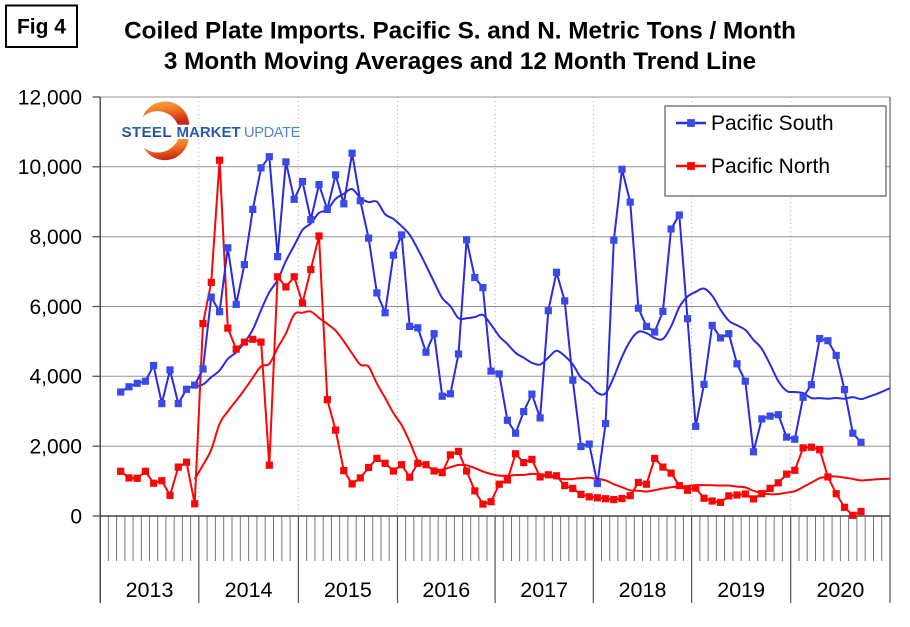 The width and height of the screenshot is (910, 627). I want to click on svg-text: 2017, so click(544, 590).